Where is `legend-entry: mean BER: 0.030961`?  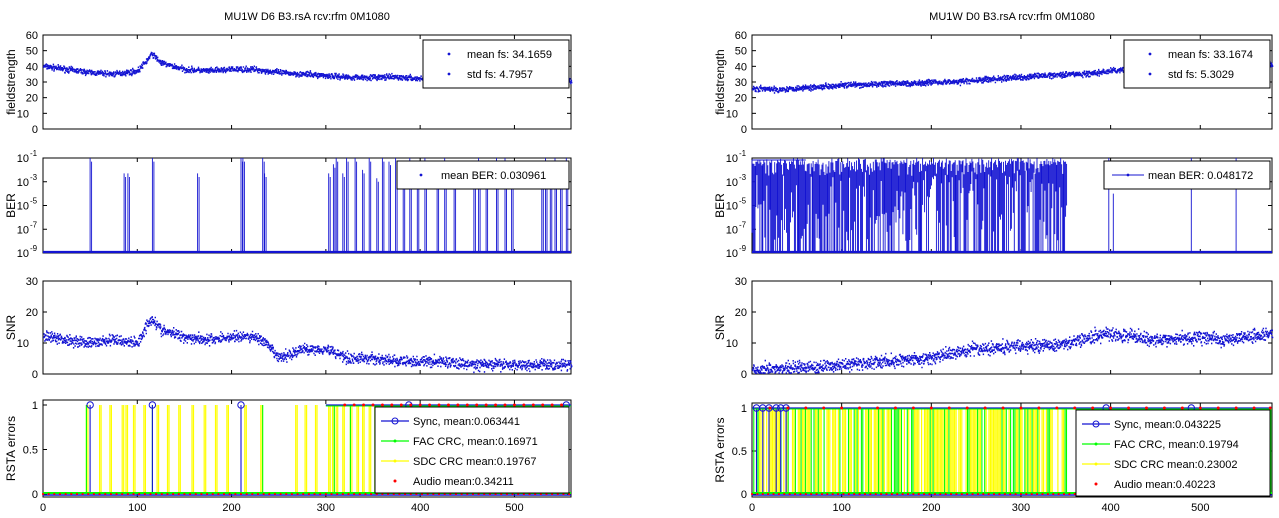 legend-entry: mean BER: 0.030961 is located at coordinates (493, 176).